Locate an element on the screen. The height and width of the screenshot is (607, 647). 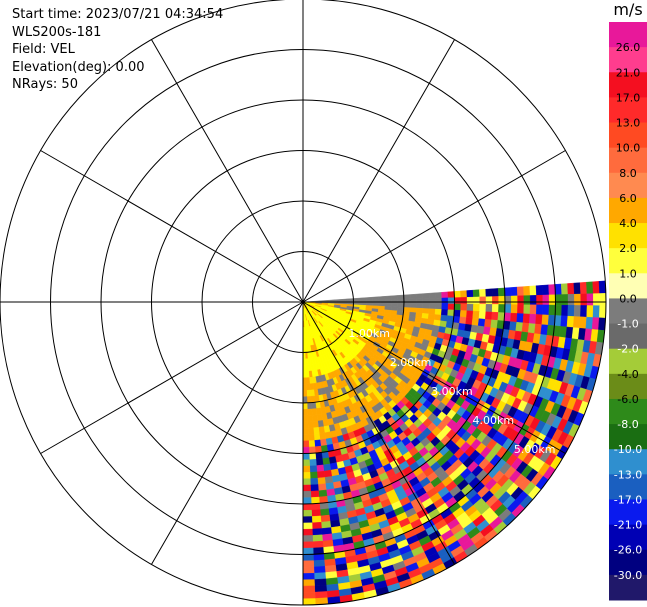
colorbar-tick-label: 2.0 is located at coordinates (628, 248).